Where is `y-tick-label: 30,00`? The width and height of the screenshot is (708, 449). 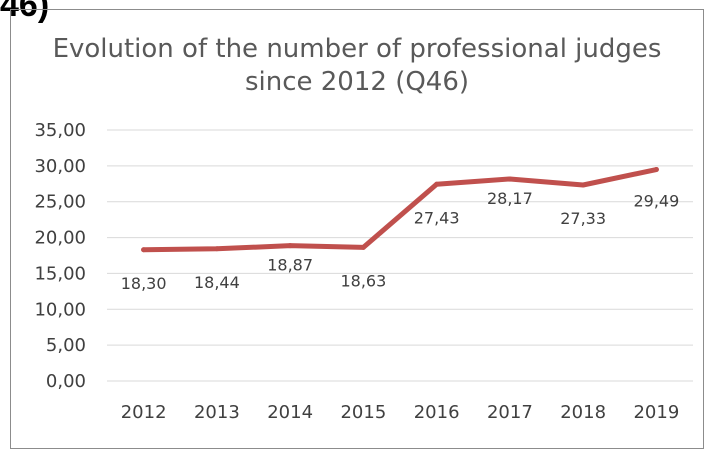
y-tick-label: 30,00 is located at coordinates (60, 166).